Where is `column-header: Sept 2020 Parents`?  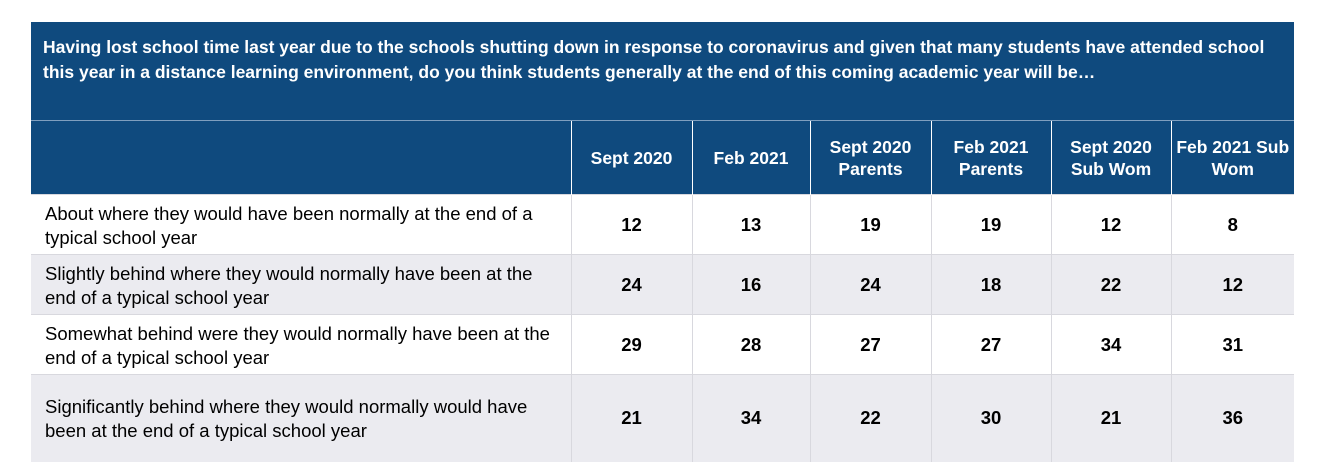 column-header: Sept 2020 Parents is located at coordinates (870, 157).